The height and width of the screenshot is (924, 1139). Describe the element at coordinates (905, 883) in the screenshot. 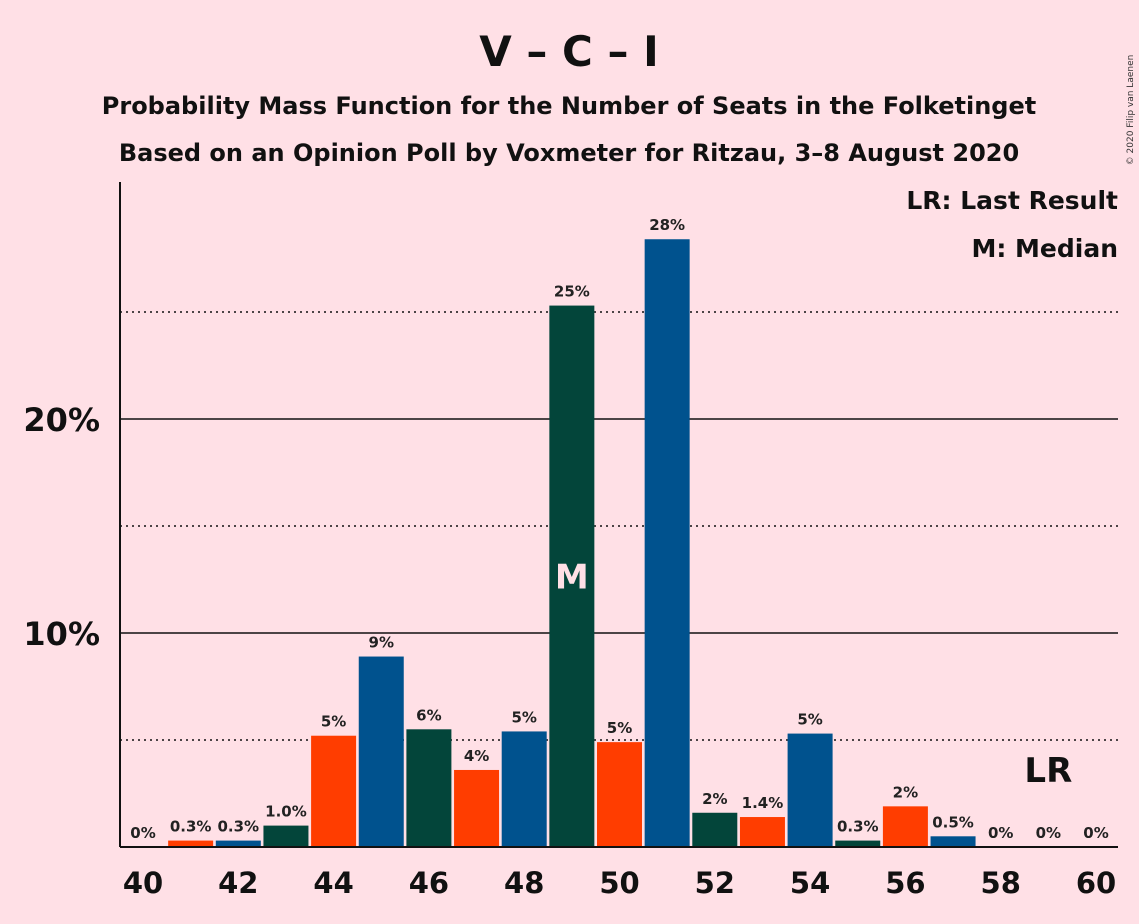

I see `x-tick-label: 56` at that location.